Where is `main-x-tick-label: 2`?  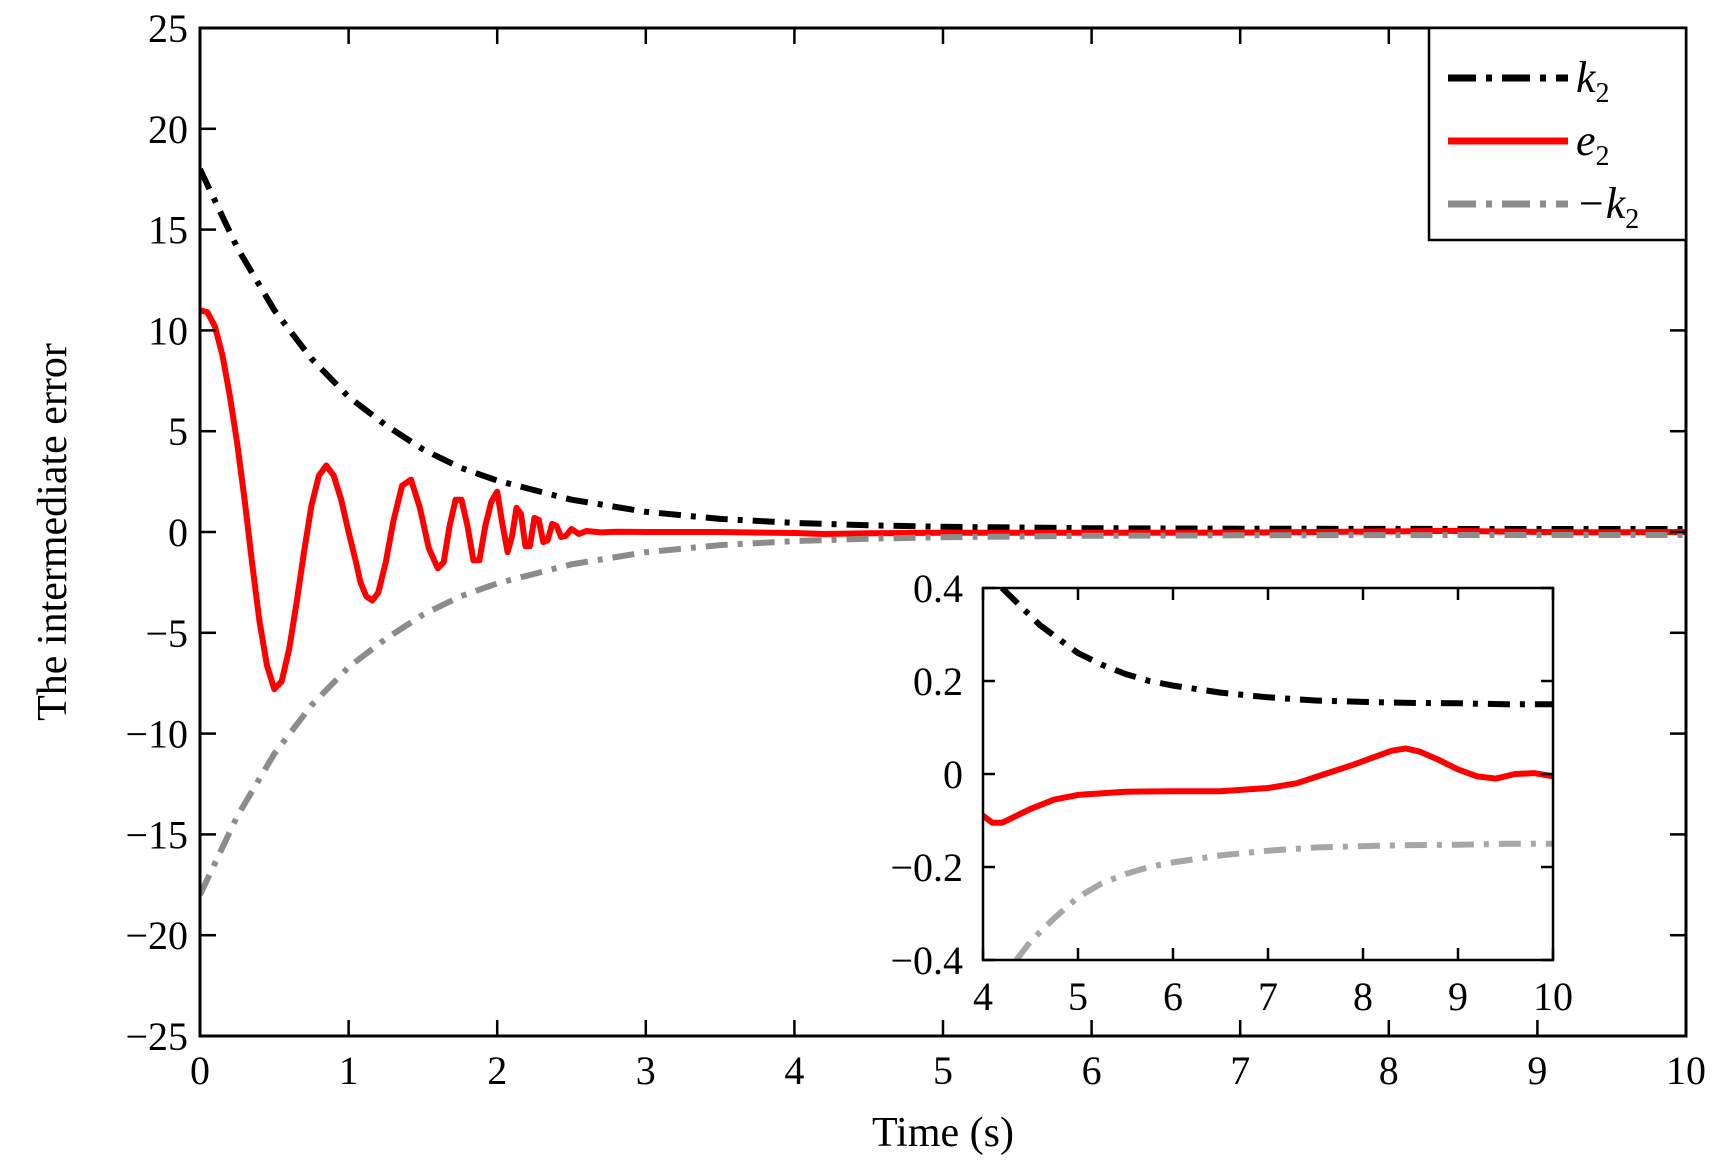 main-x-tick-label: 2 is located at coordinates (497, 1070).